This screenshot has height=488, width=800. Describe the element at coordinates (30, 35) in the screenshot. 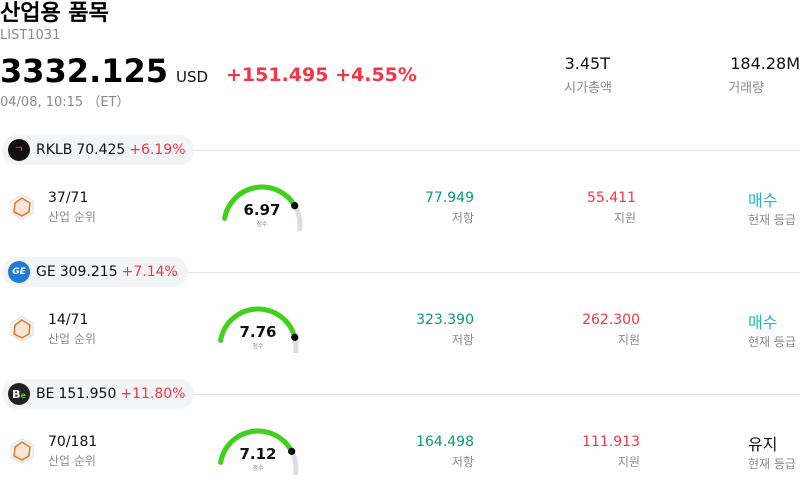

I see `list-code: LIST1031` at that location.